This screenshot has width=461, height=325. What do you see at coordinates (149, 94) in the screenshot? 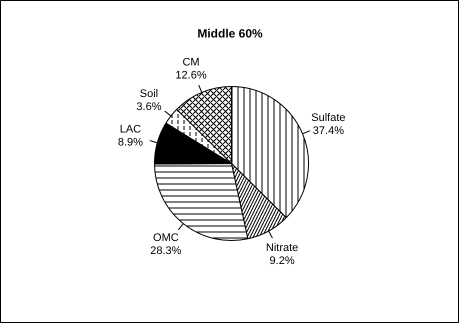
I see `slice-label: Soil` at bounding box center [149, 94].